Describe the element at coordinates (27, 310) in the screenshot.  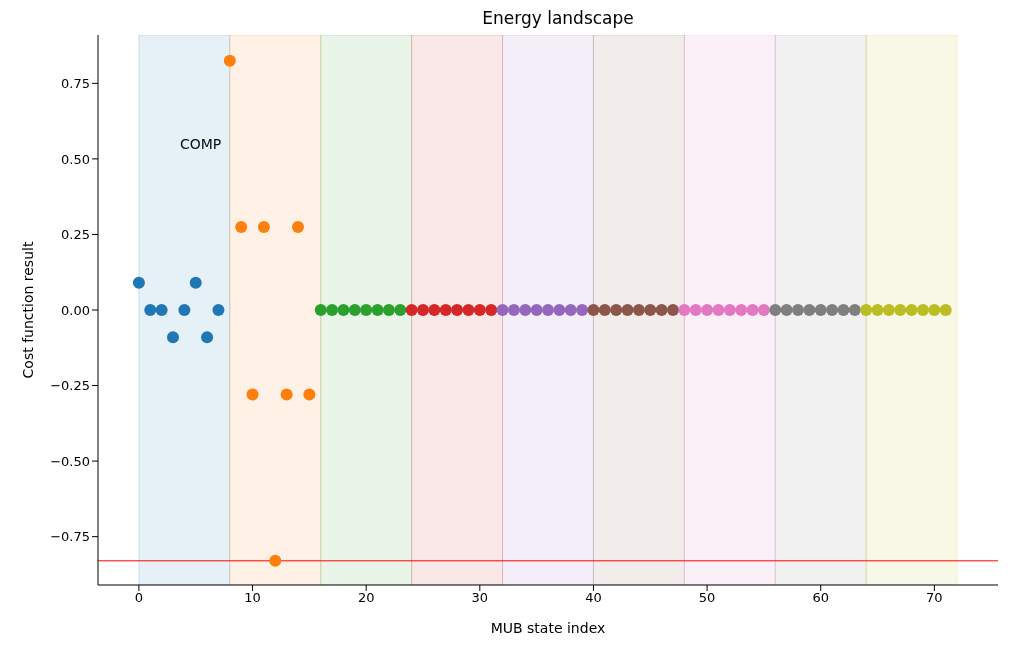
I see `y-axis-title: Cost function result` at that location.